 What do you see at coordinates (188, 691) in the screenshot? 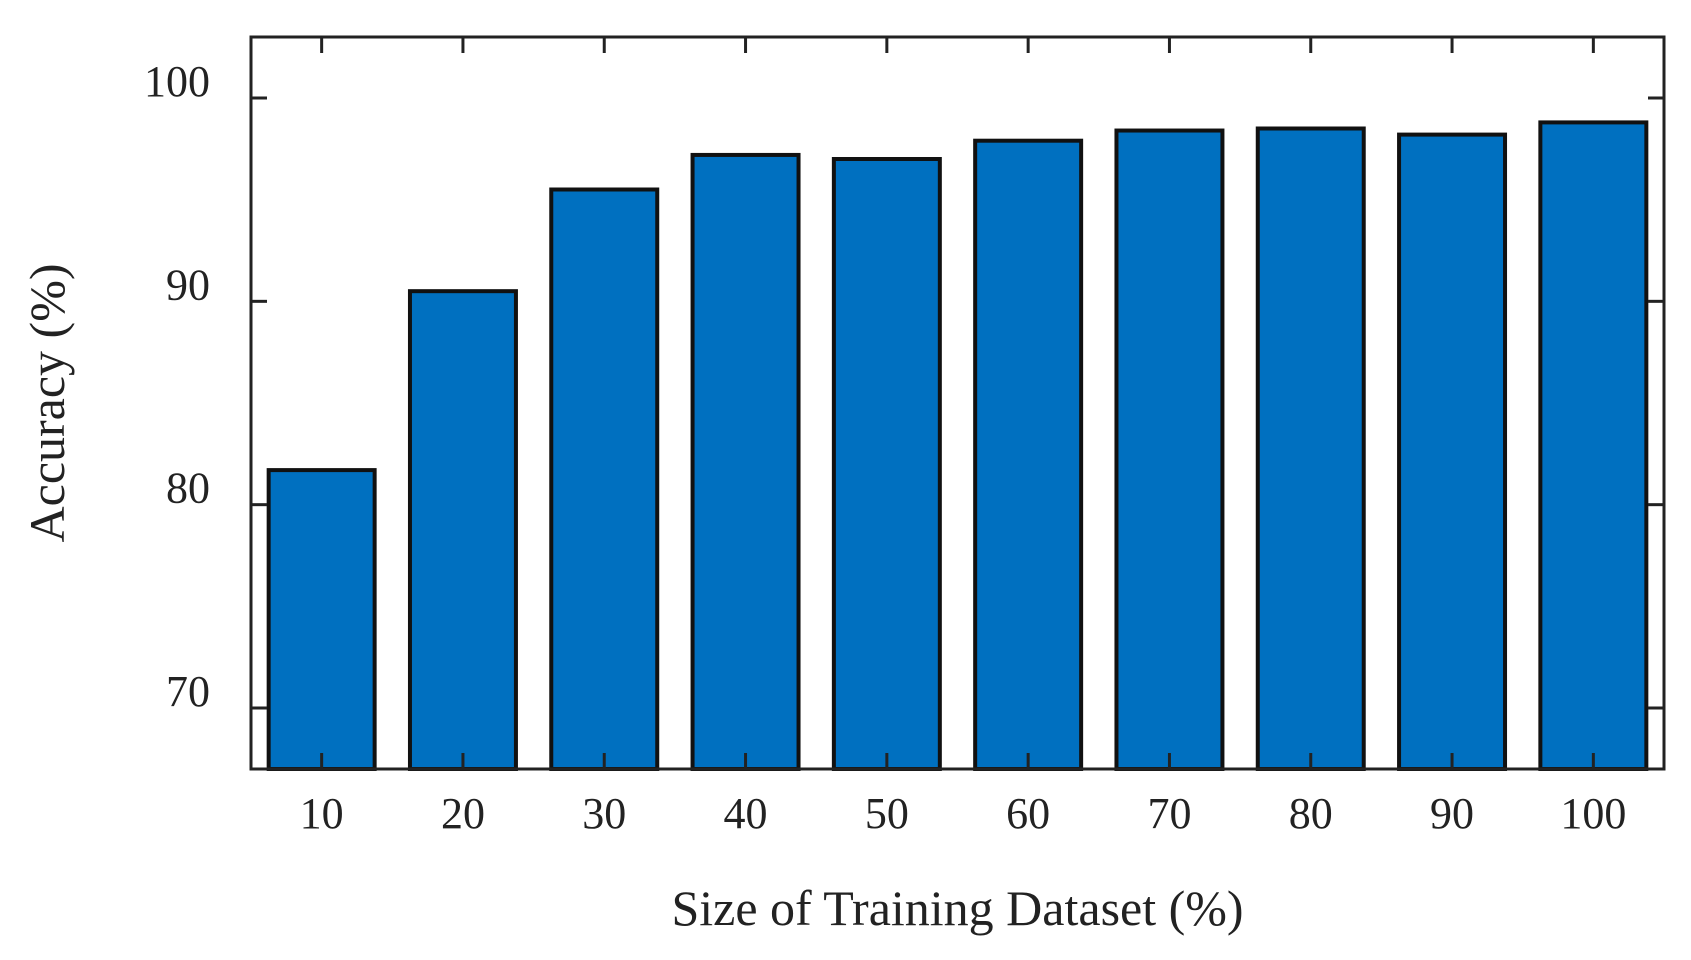
I see `y-tick-label-70: 70` at bounding box center [188, 691].